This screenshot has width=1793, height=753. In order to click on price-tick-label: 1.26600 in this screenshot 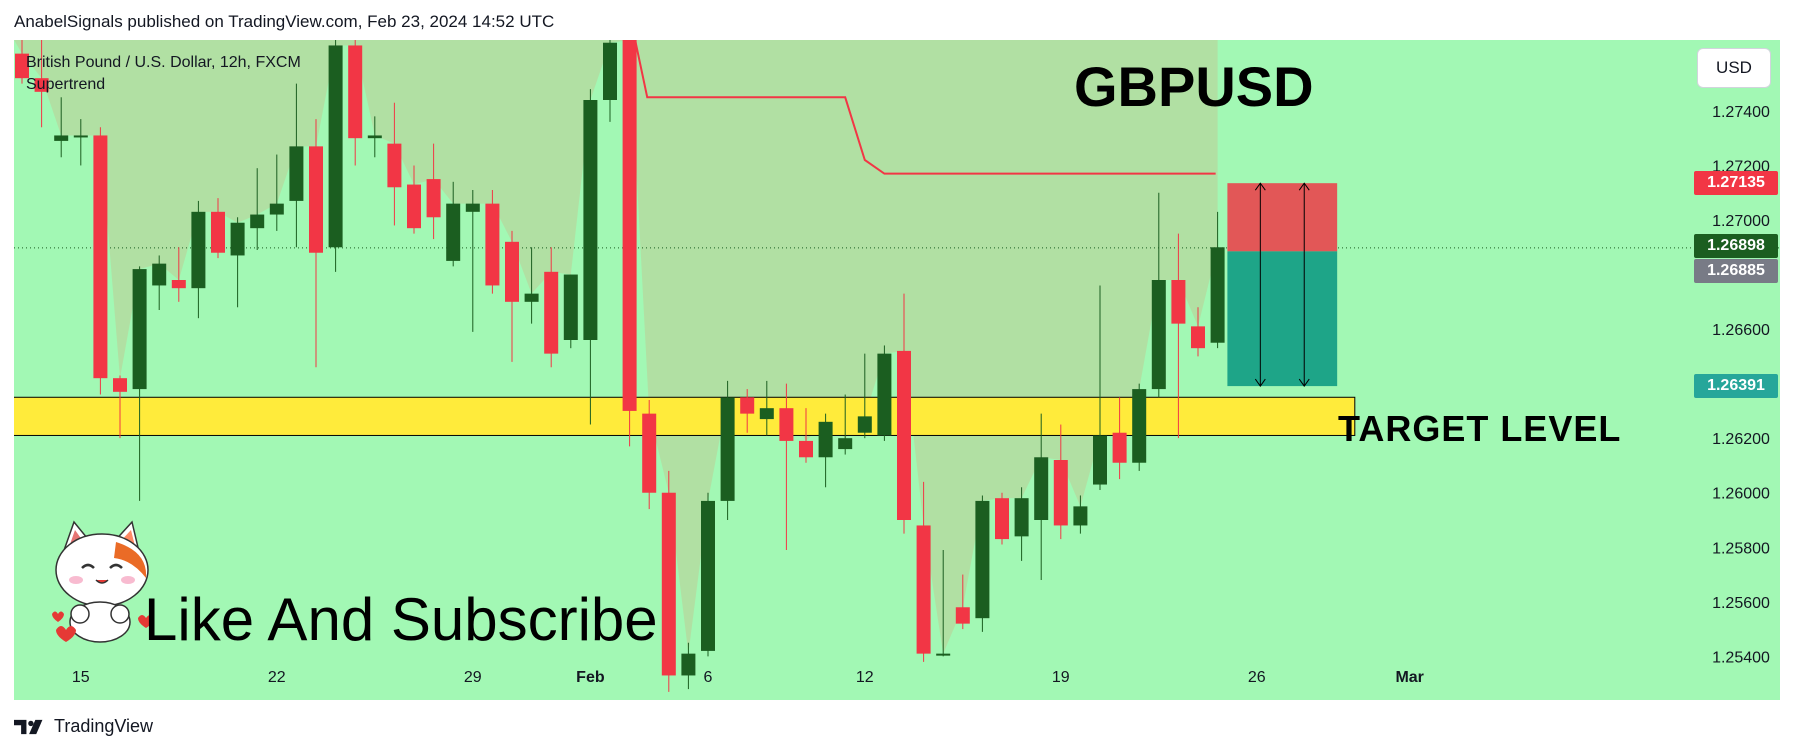, I will do `click(1741, 330)`.